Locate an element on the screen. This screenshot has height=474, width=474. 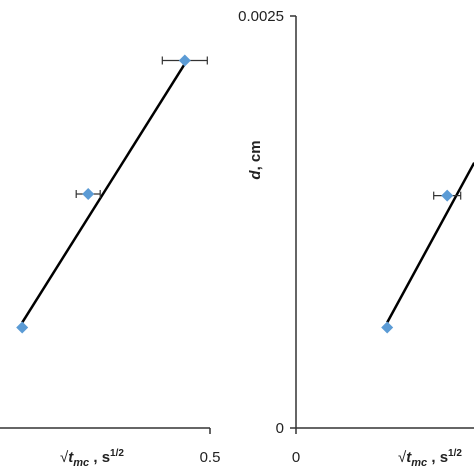
fit-line is located at coordinates (430, 243).